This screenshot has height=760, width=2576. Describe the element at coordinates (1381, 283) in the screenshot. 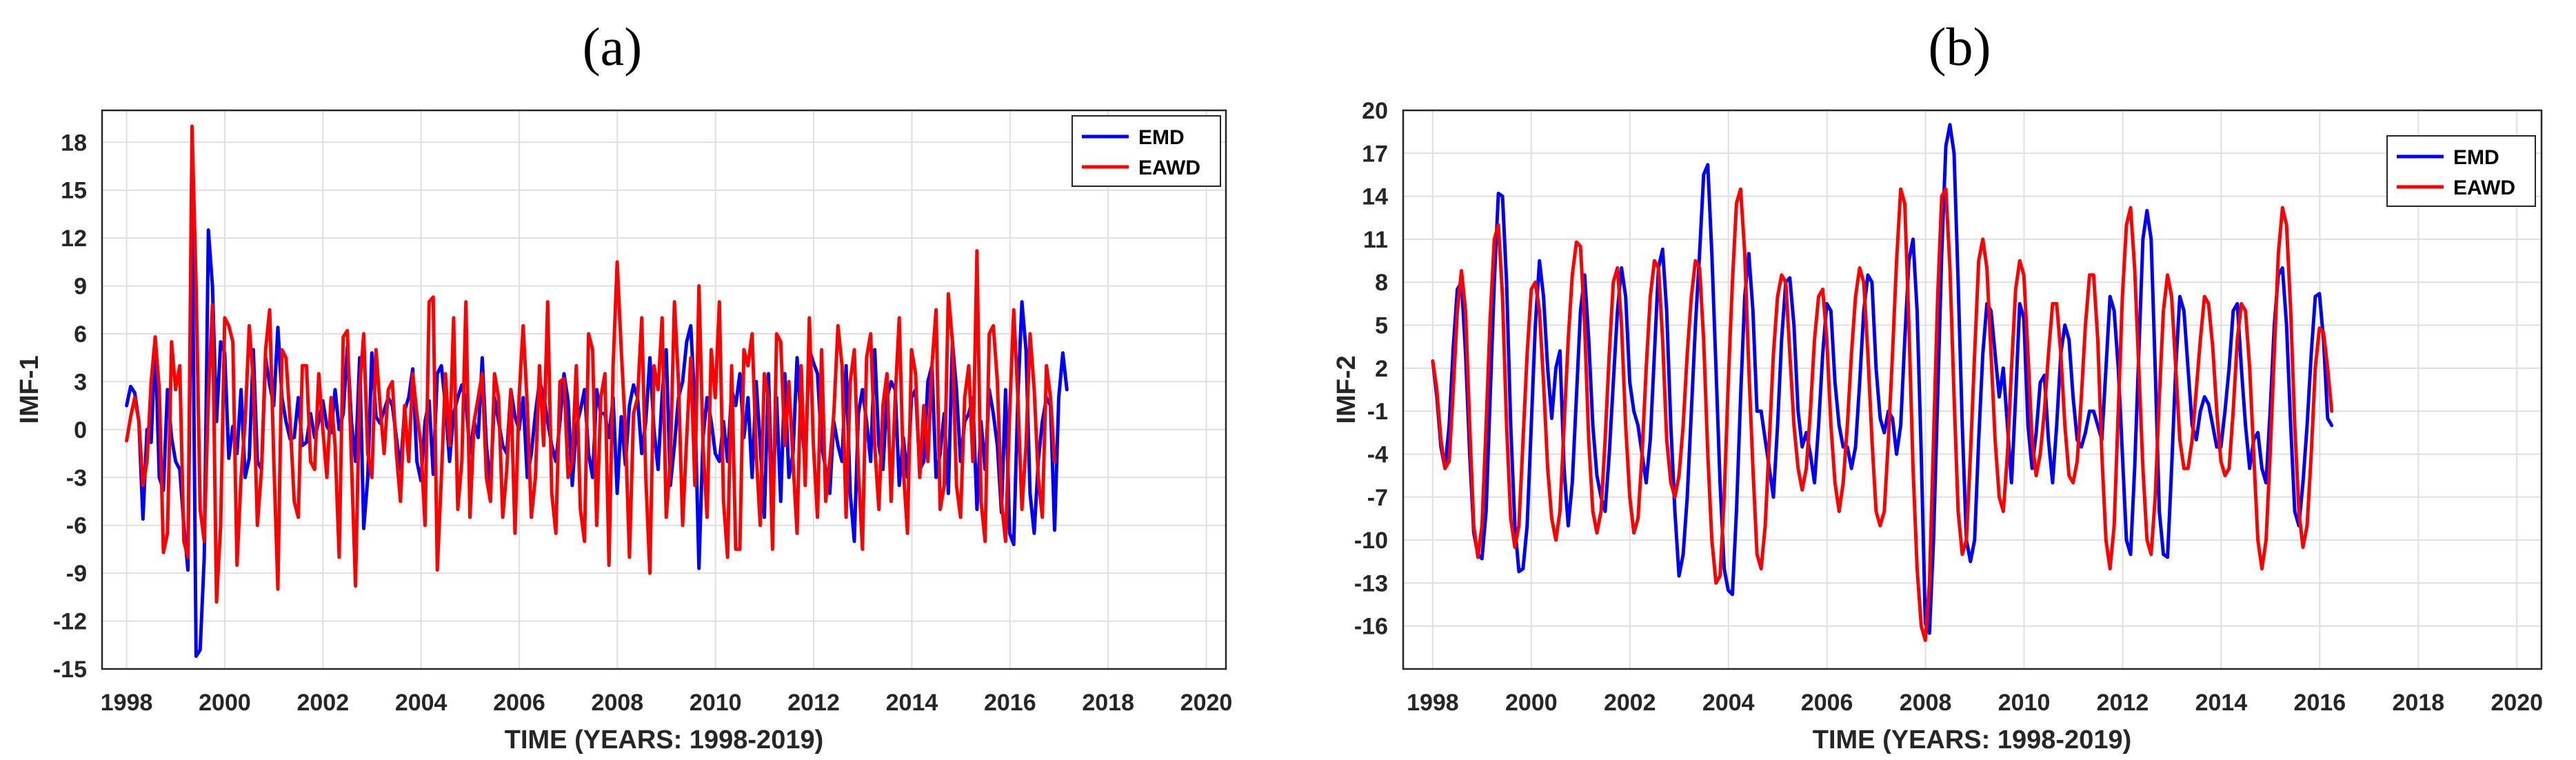

I see `y-tick-label-b: 8` at that location.